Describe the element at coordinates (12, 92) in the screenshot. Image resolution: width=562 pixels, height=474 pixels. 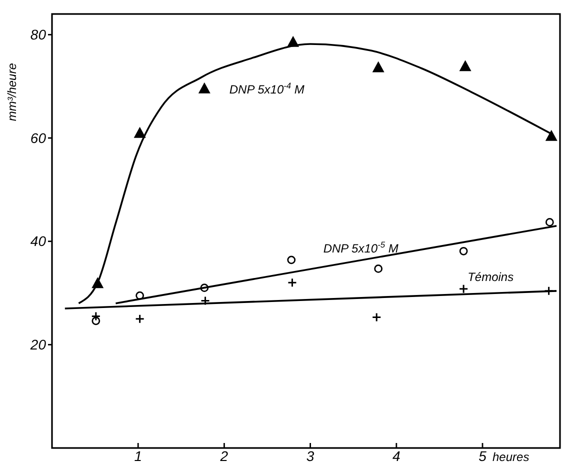
I see `y-axis-title: mm³/heure` at that location.